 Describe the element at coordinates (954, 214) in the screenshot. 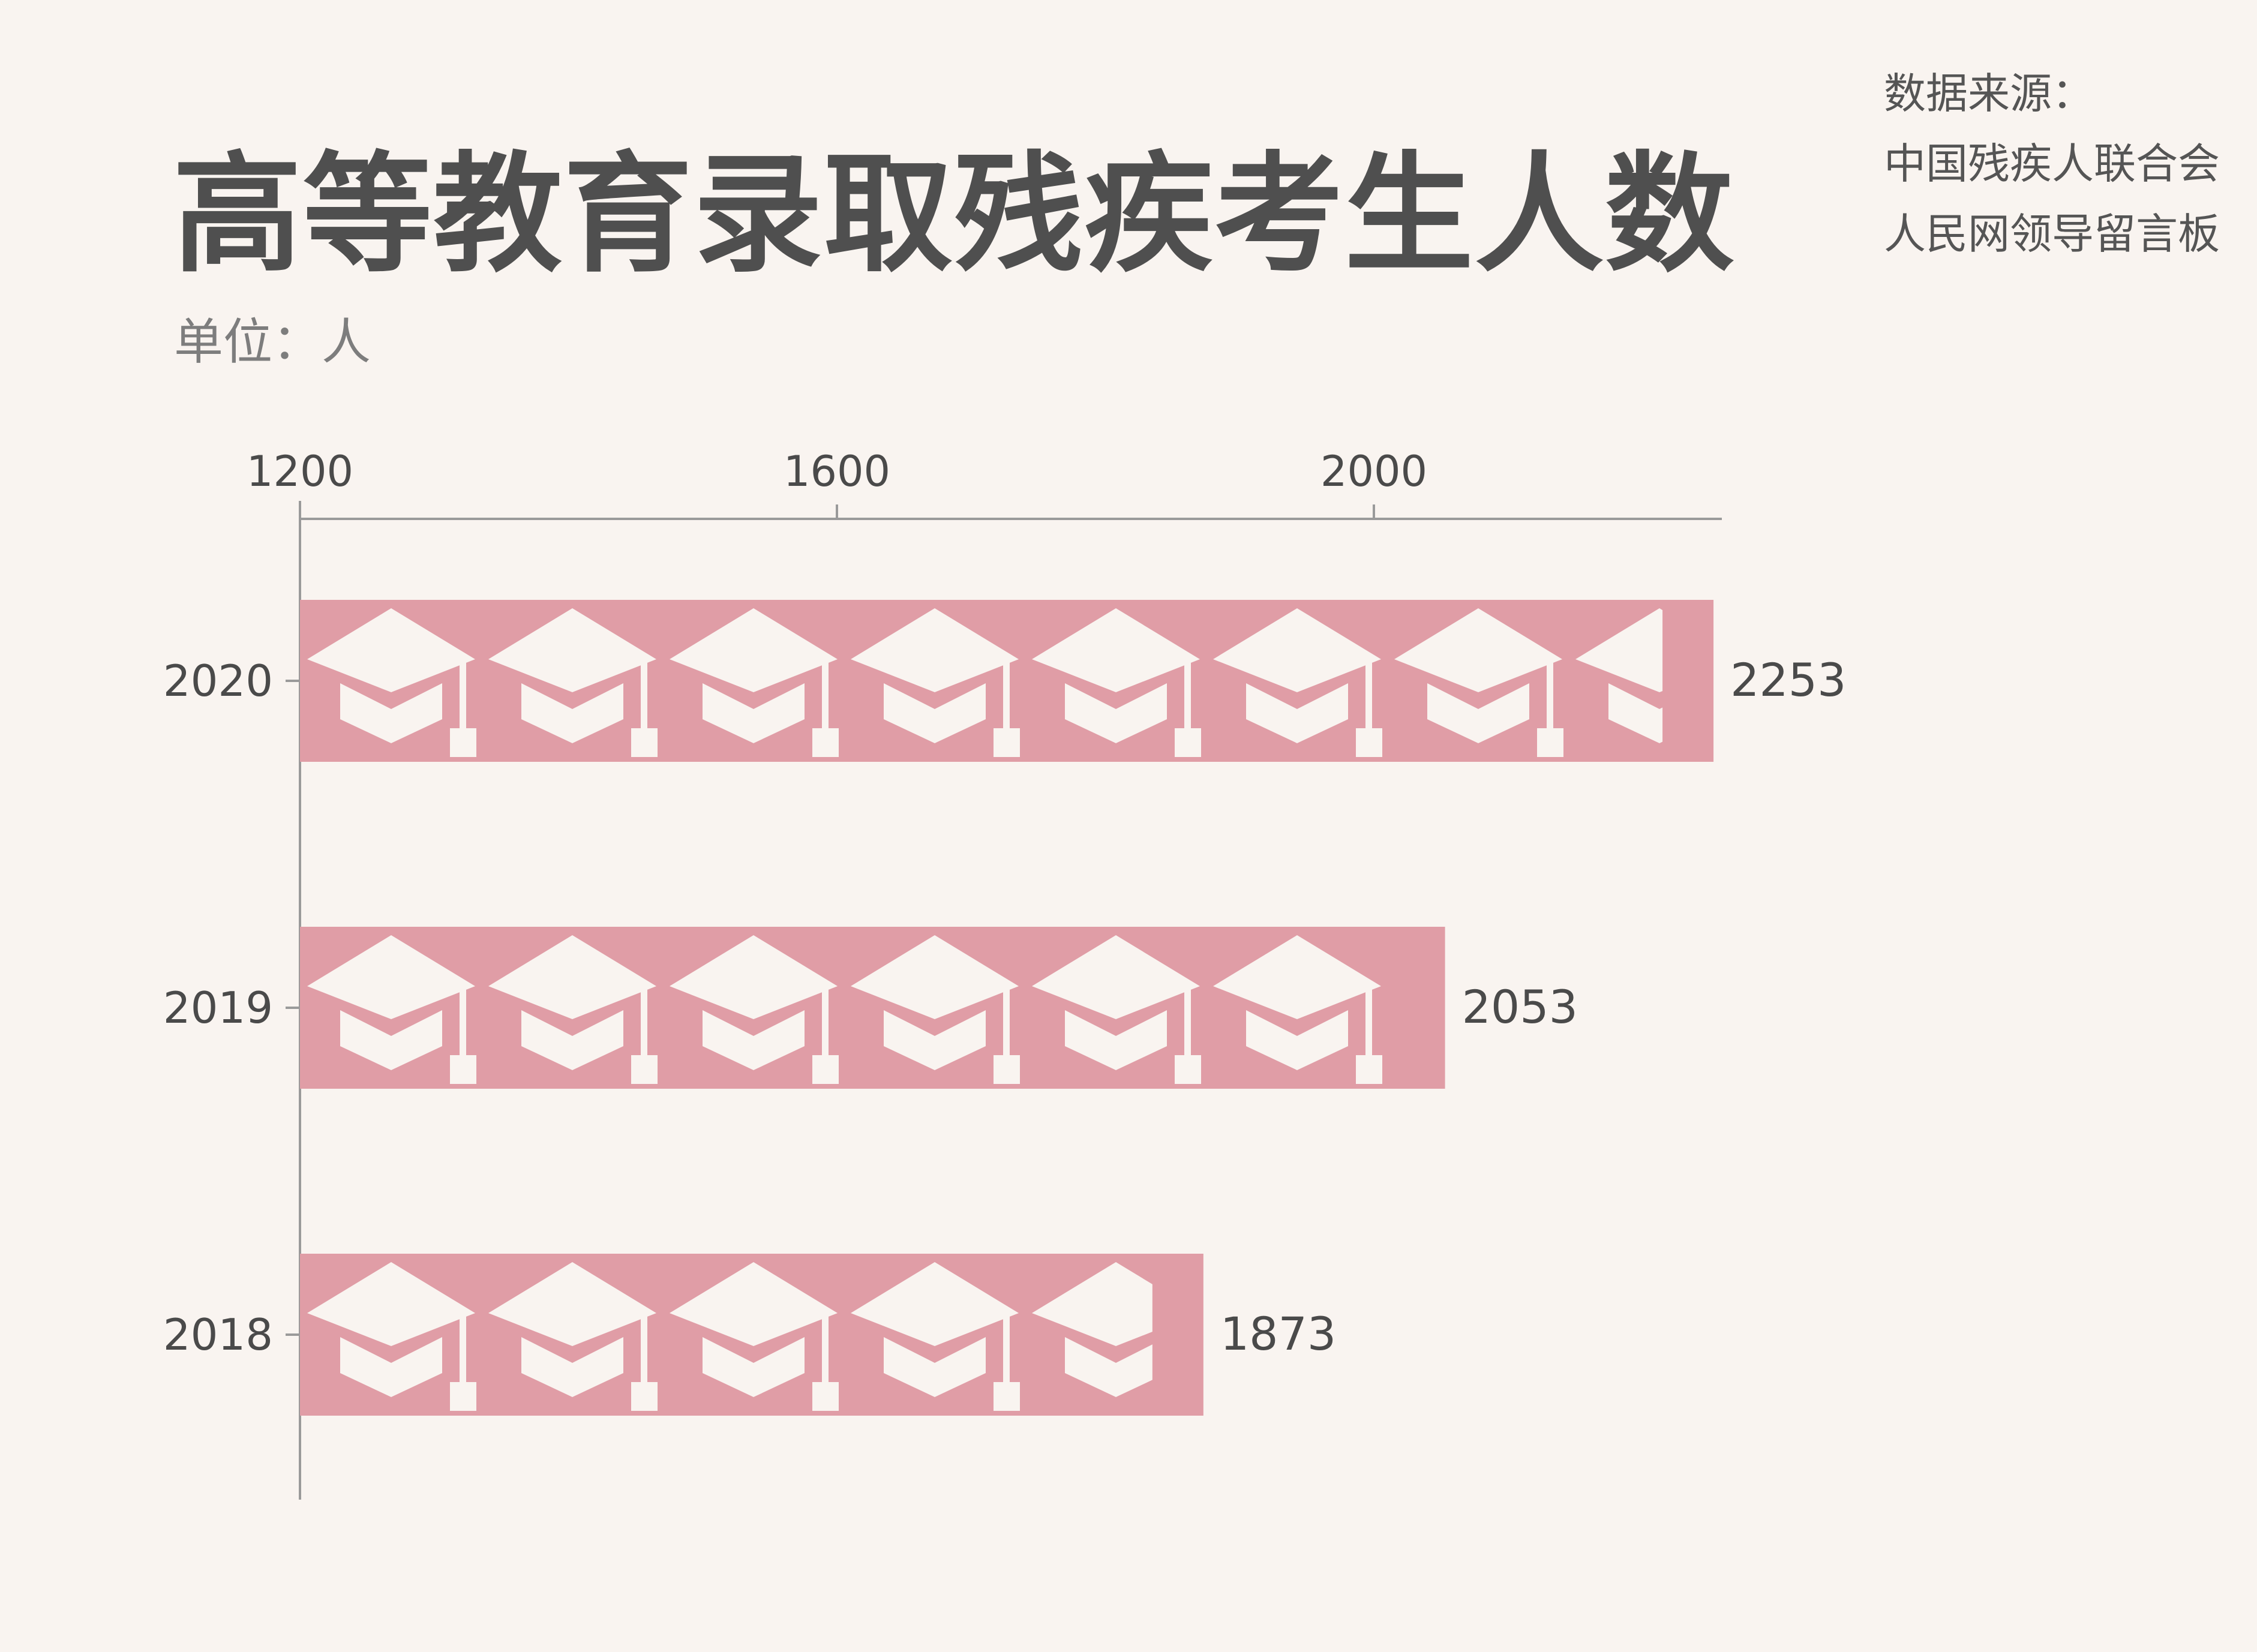

I see `chart-title: 高等教育录取残疾考生人数` at that location.